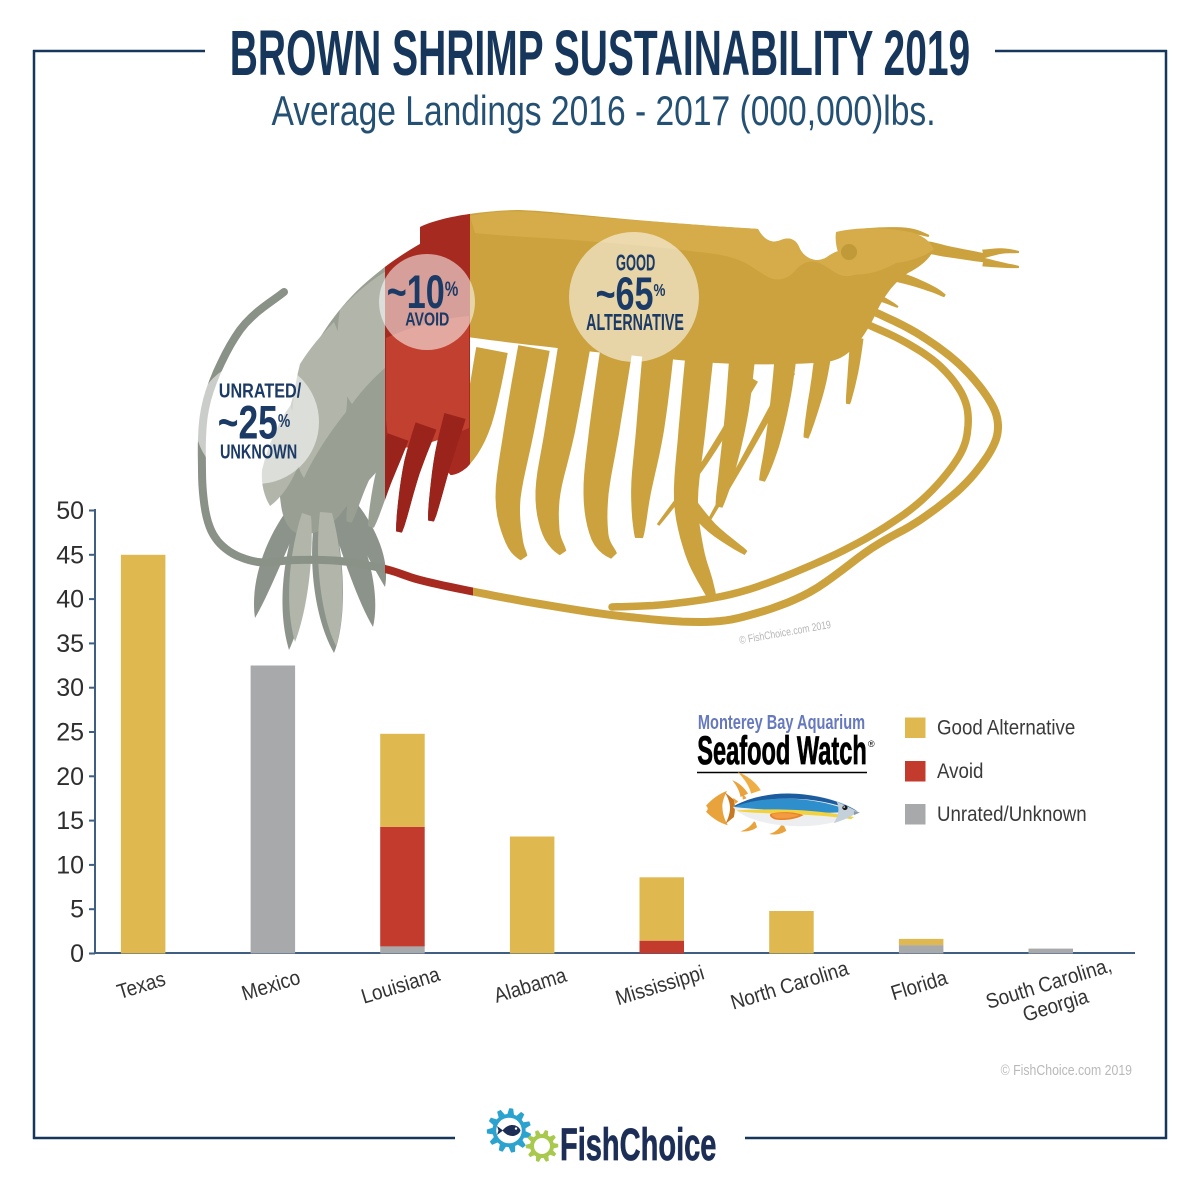 Image resolution: width=1200 pixels, height=1196 pixels. Describe the element at coordinates (260, 391) in the screenshot. I see `svg-text: UNRATED/` at that location.